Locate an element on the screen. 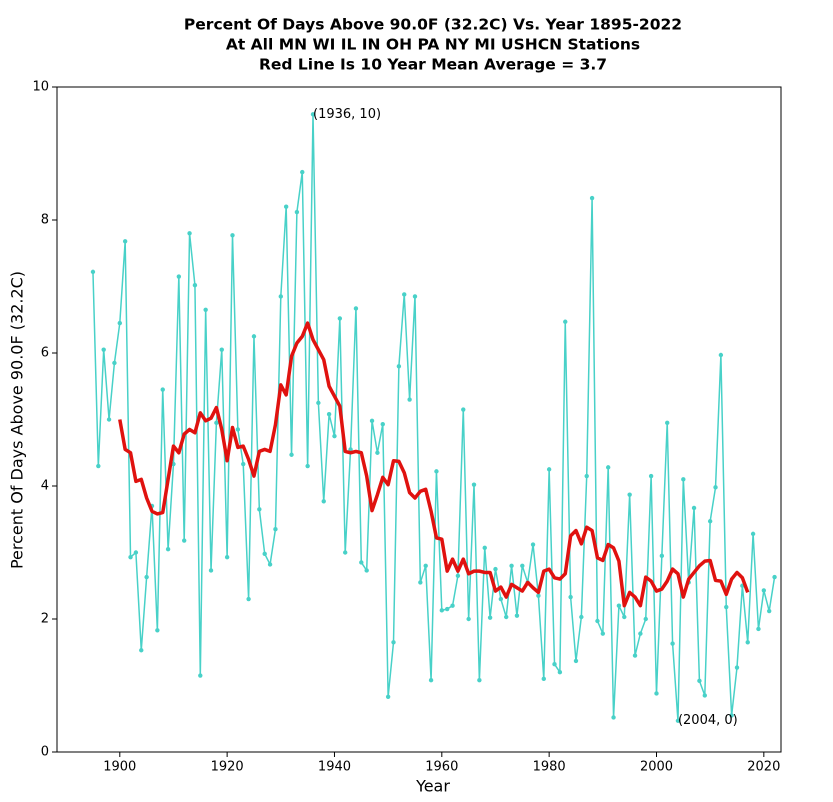 The image size is (833, 802). y-tick-label: 10 is located at coordinates (40, 87).